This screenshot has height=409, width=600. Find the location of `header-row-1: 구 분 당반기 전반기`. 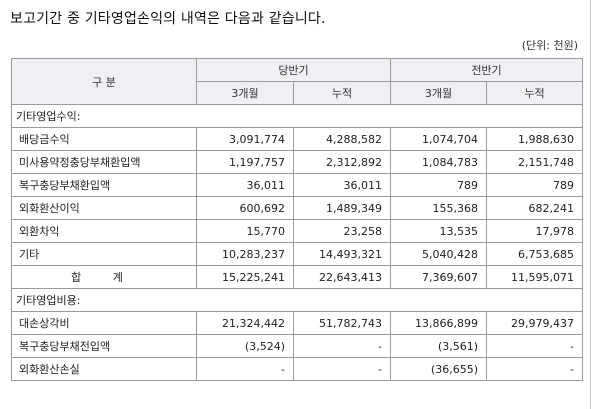

header-row-1: 구 분 당반기 전반기 is located at coordinates (297, 81).